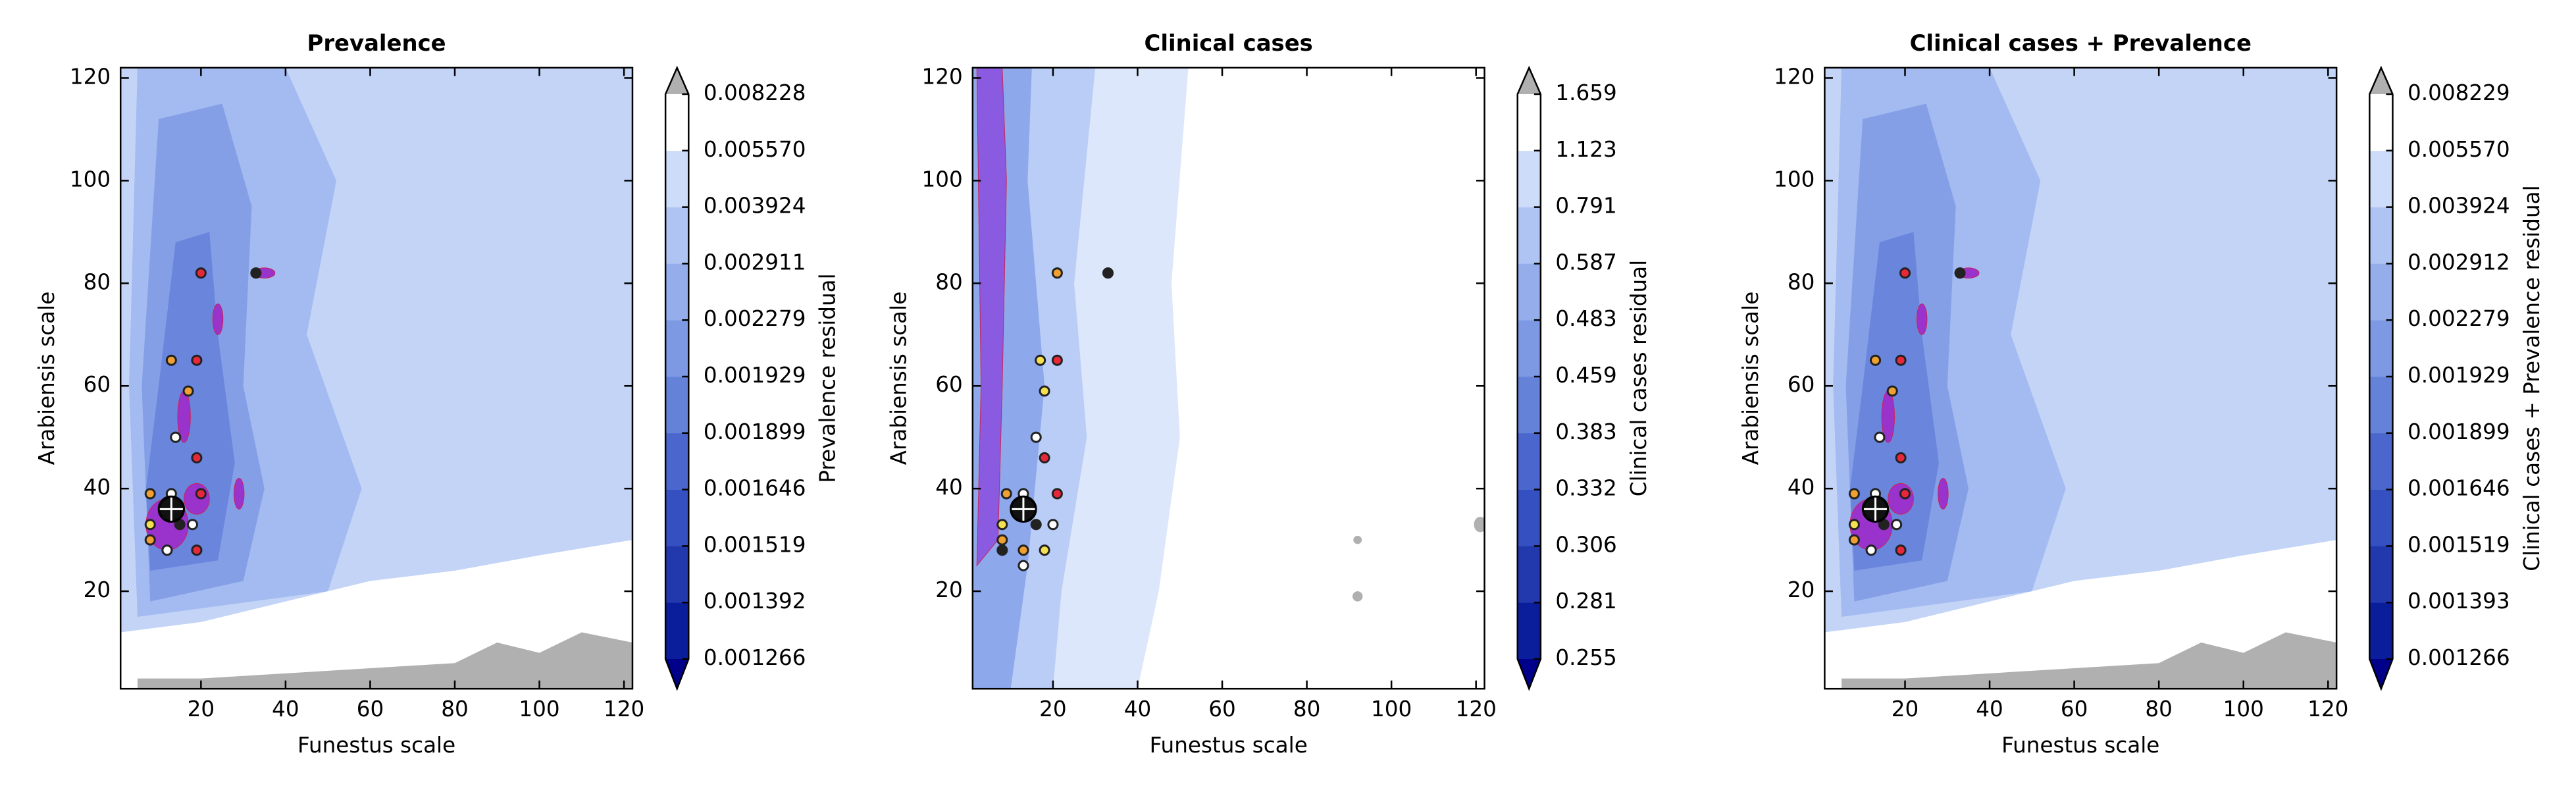  What do you see at coordinates (2459, 262) in the screenshot?
I see `colorbar-tick-label: 0.002912` at bounding box center [2459, 262].